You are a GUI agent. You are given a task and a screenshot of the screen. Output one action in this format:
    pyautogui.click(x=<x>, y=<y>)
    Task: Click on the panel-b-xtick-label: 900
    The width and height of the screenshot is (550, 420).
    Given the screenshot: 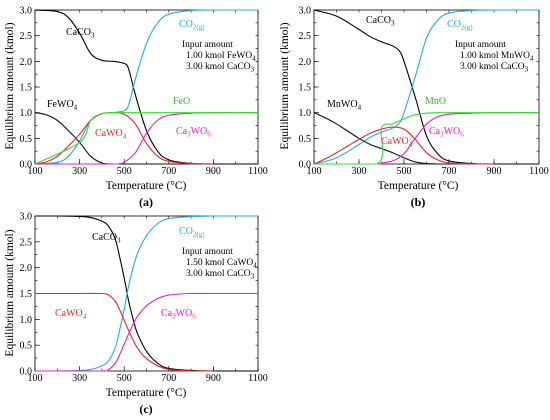 What is the action you would take?
    pyautogui.click(x=494, y=171)
    